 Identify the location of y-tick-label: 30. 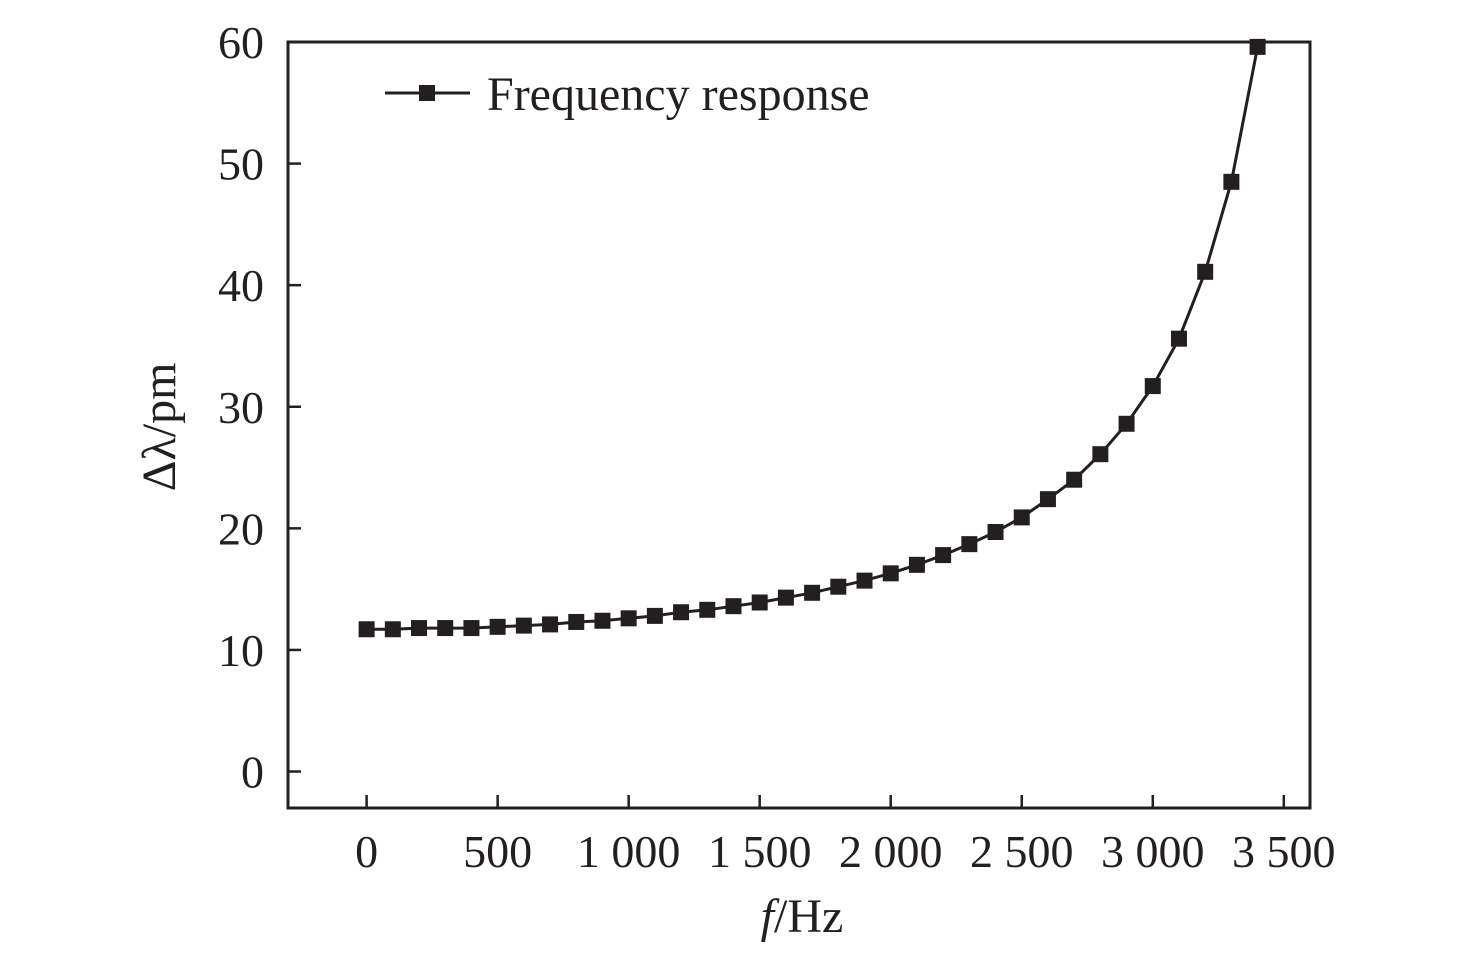
(241, 407).